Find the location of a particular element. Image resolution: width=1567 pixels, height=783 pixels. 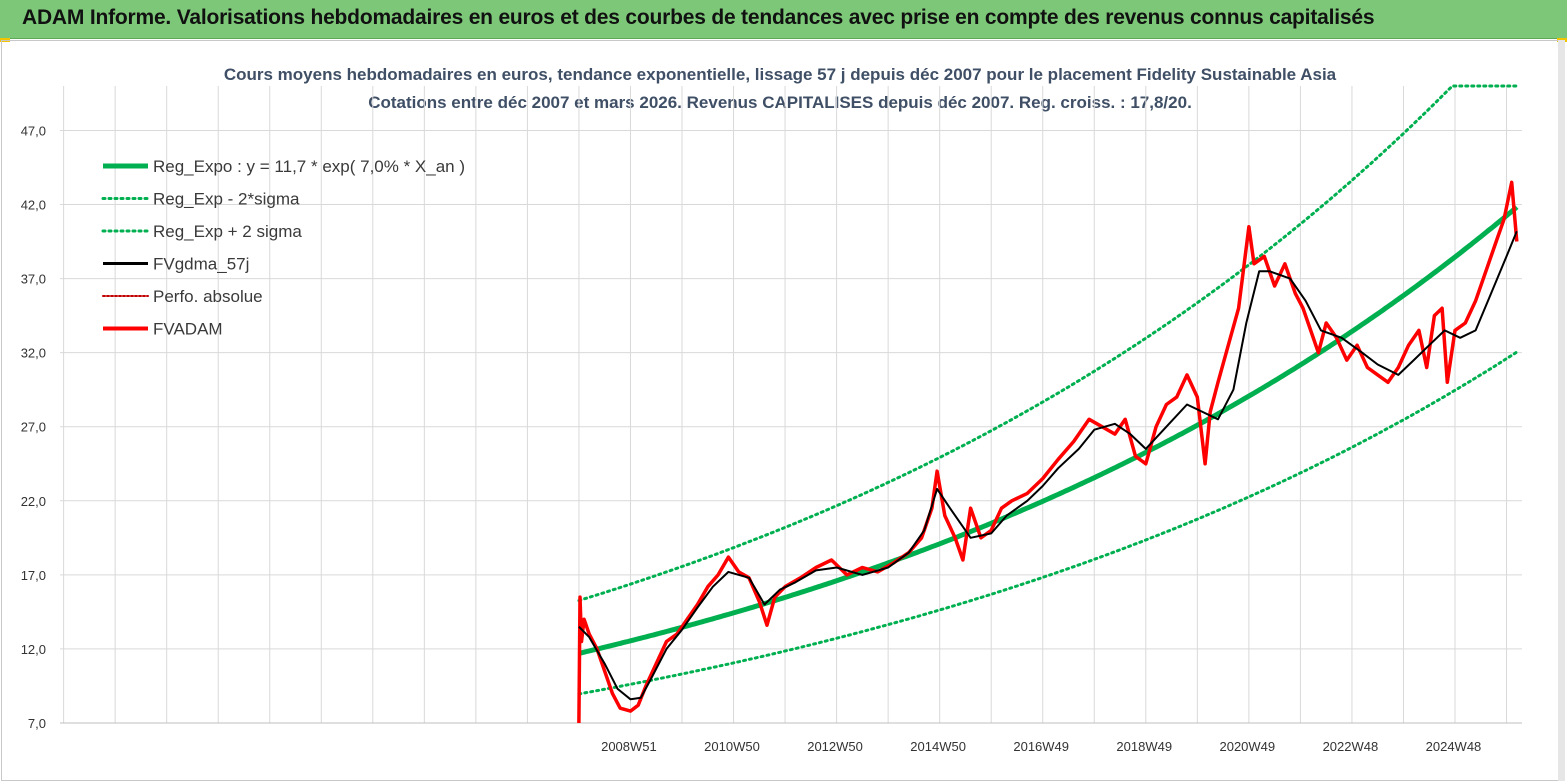

y-tick-label: 37,0 is located at coordinates (33, 279).